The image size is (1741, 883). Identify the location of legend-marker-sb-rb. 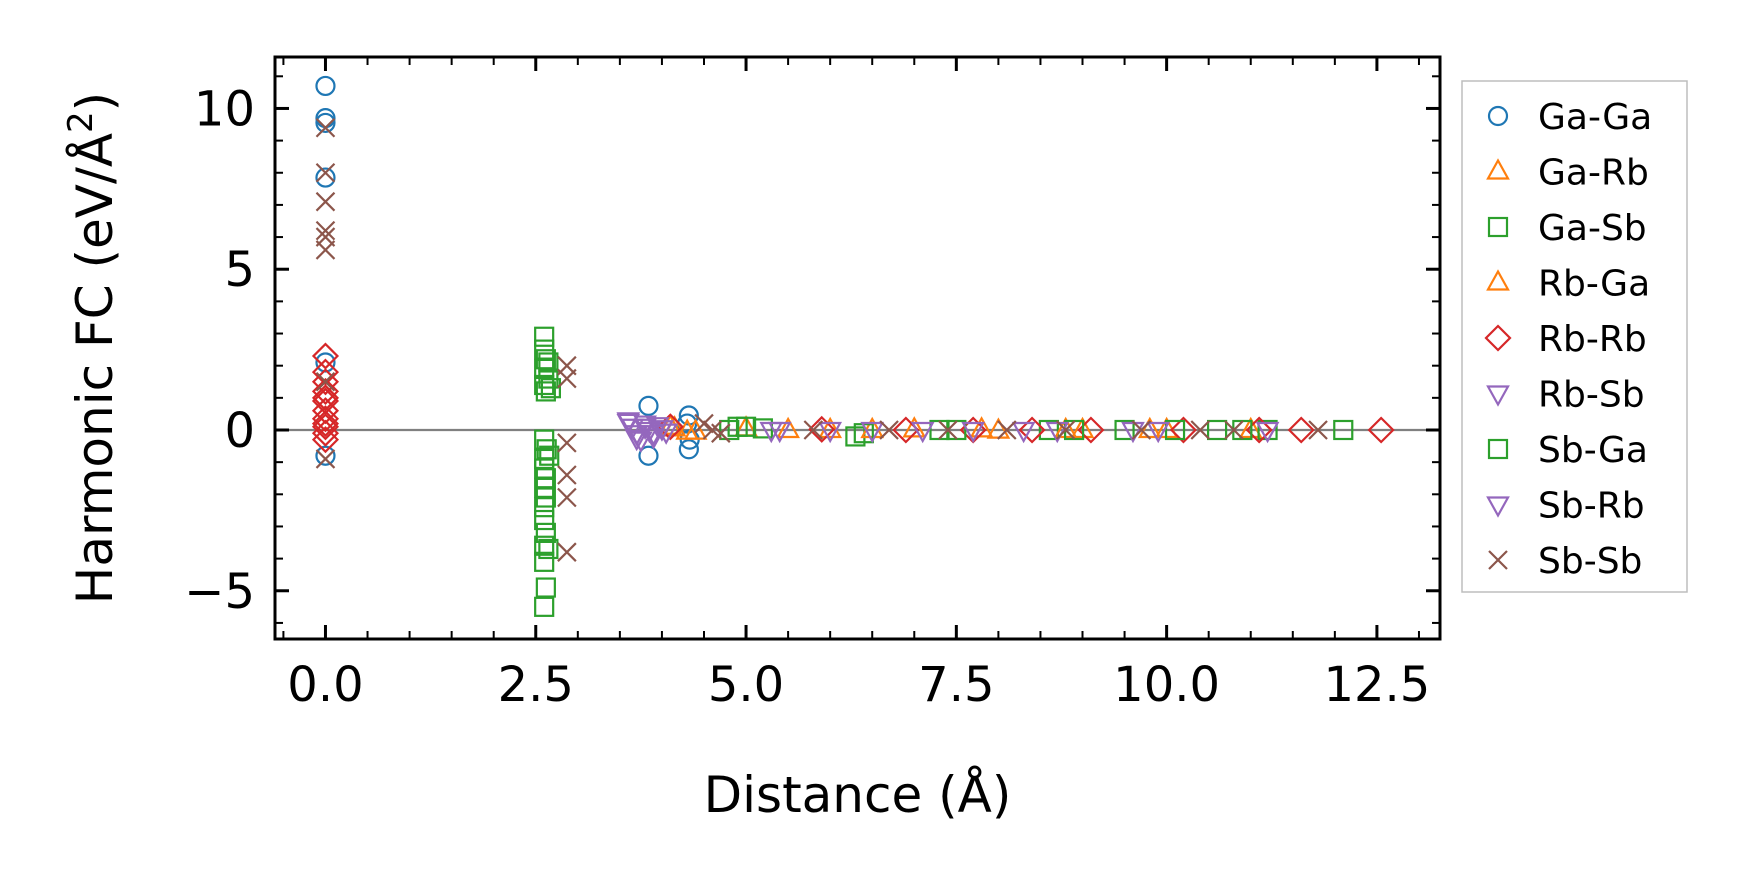
(1498, 507).